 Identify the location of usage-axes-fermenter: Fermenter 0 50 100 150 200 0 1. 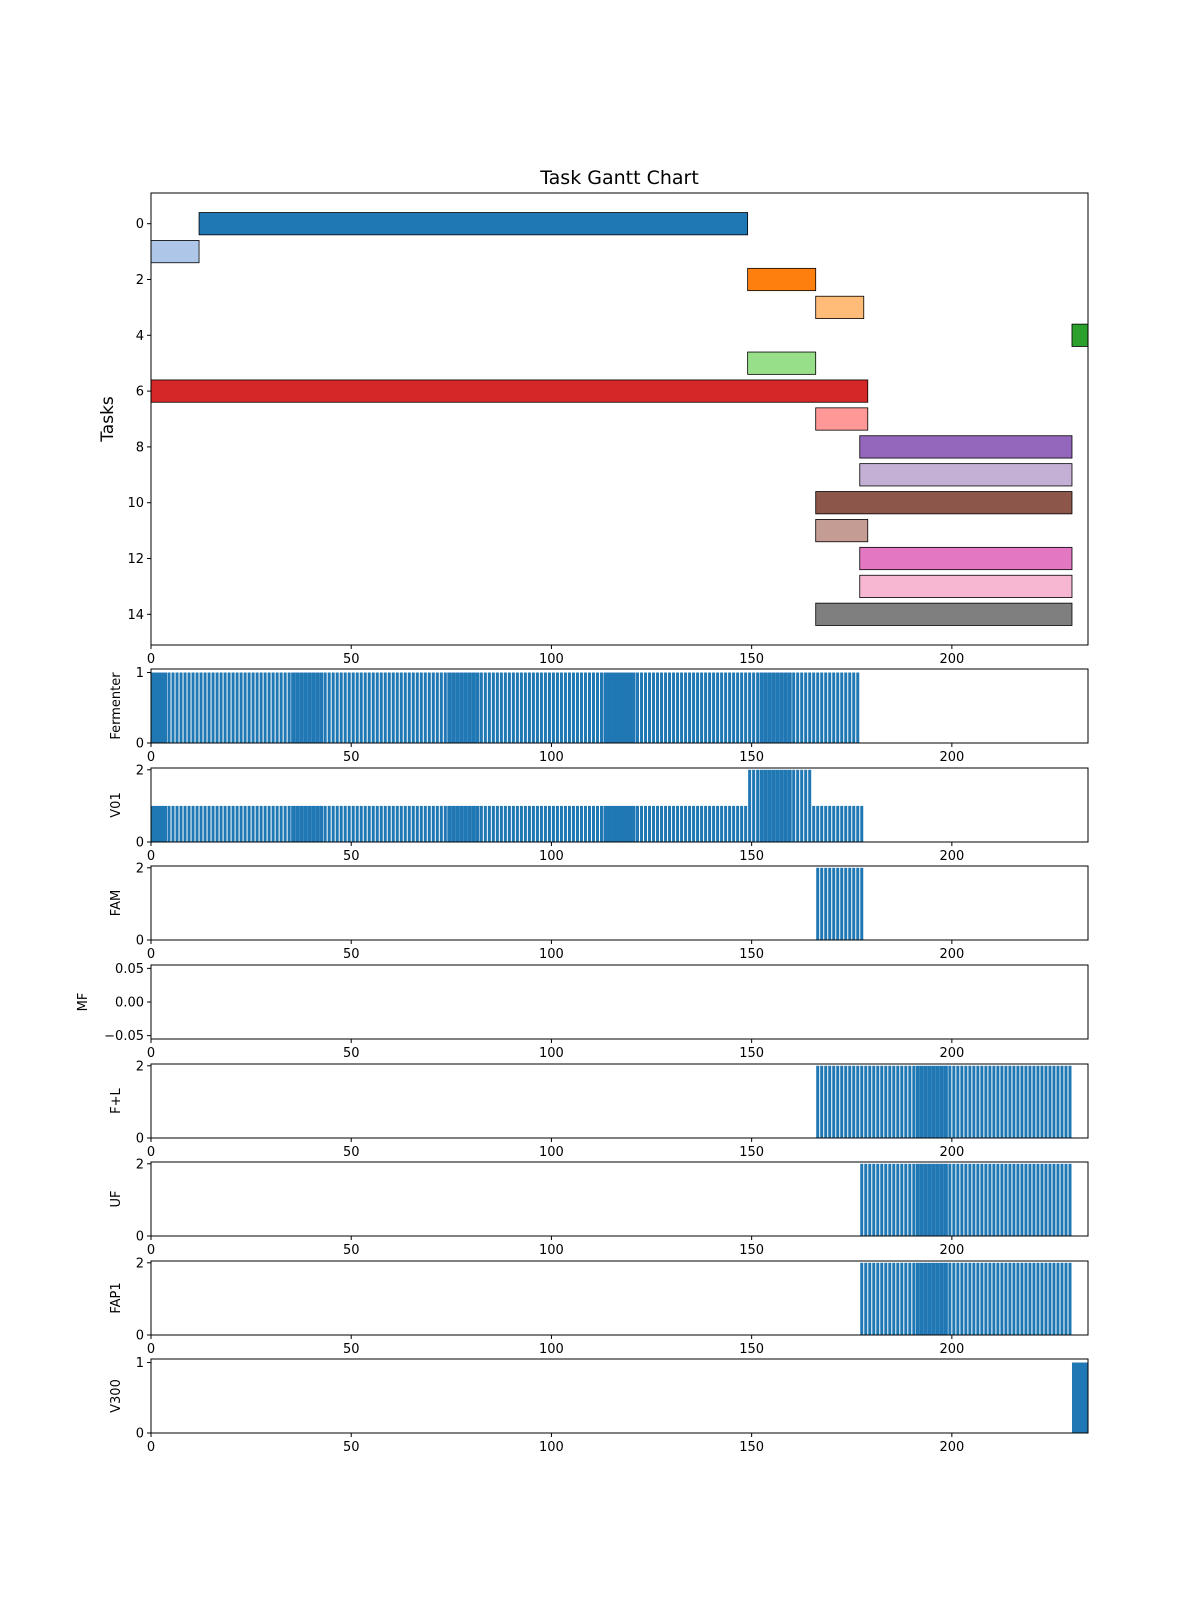
(599, 715).